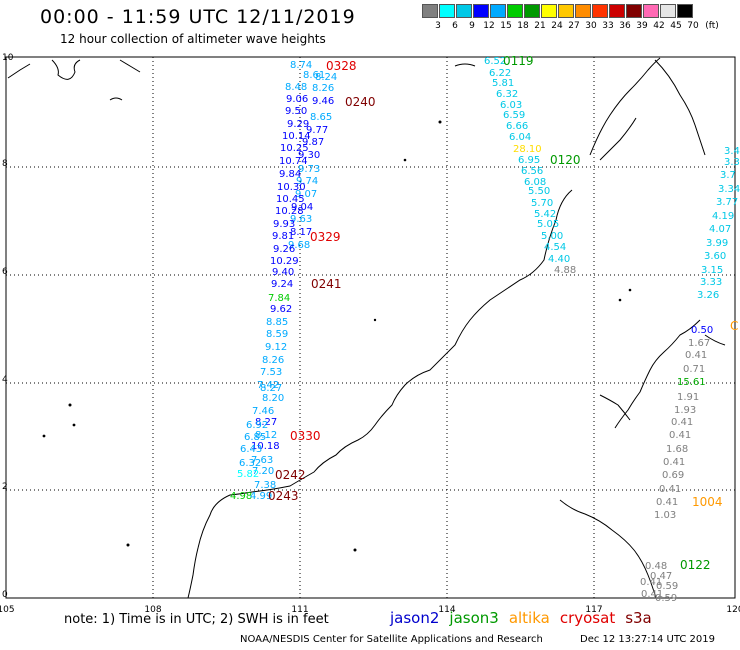 The width and height of the screenshot is (740, 650). Describe the element at coordinates (296, 87) in the screenshot. I see `wave-height-reading: 8.48` at that location.